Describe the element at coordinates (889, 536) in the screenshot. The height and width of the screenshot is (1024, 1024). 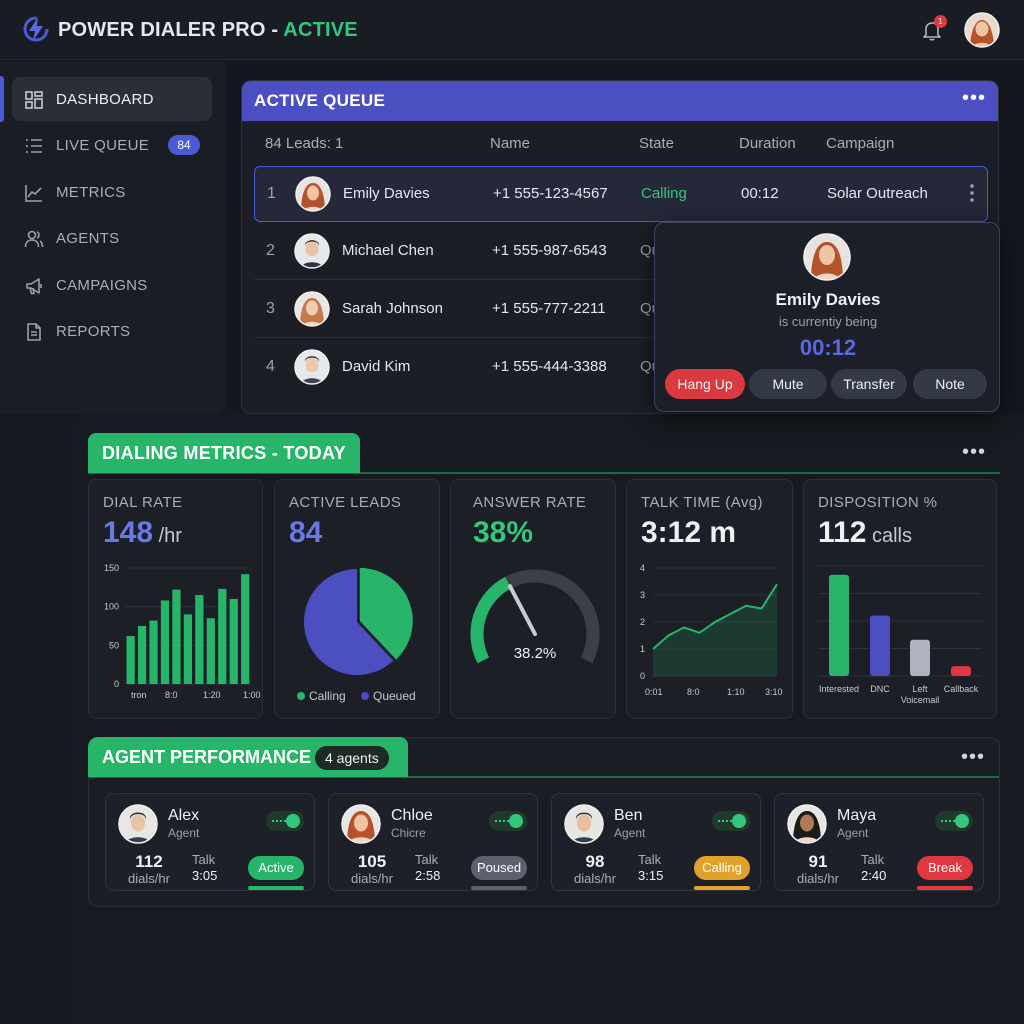
I see `disposition-unit: calls` at that location.